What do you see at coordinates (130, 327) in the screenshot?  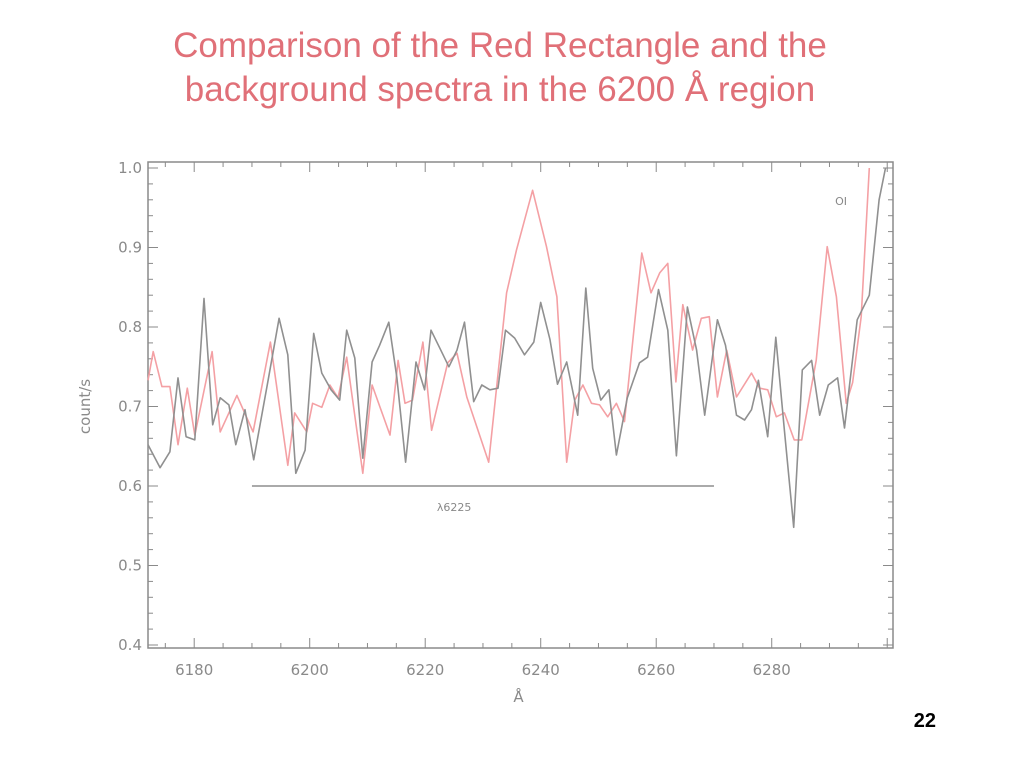 I see `y-tick-label: 0.8` at bounding box center [130, 327].